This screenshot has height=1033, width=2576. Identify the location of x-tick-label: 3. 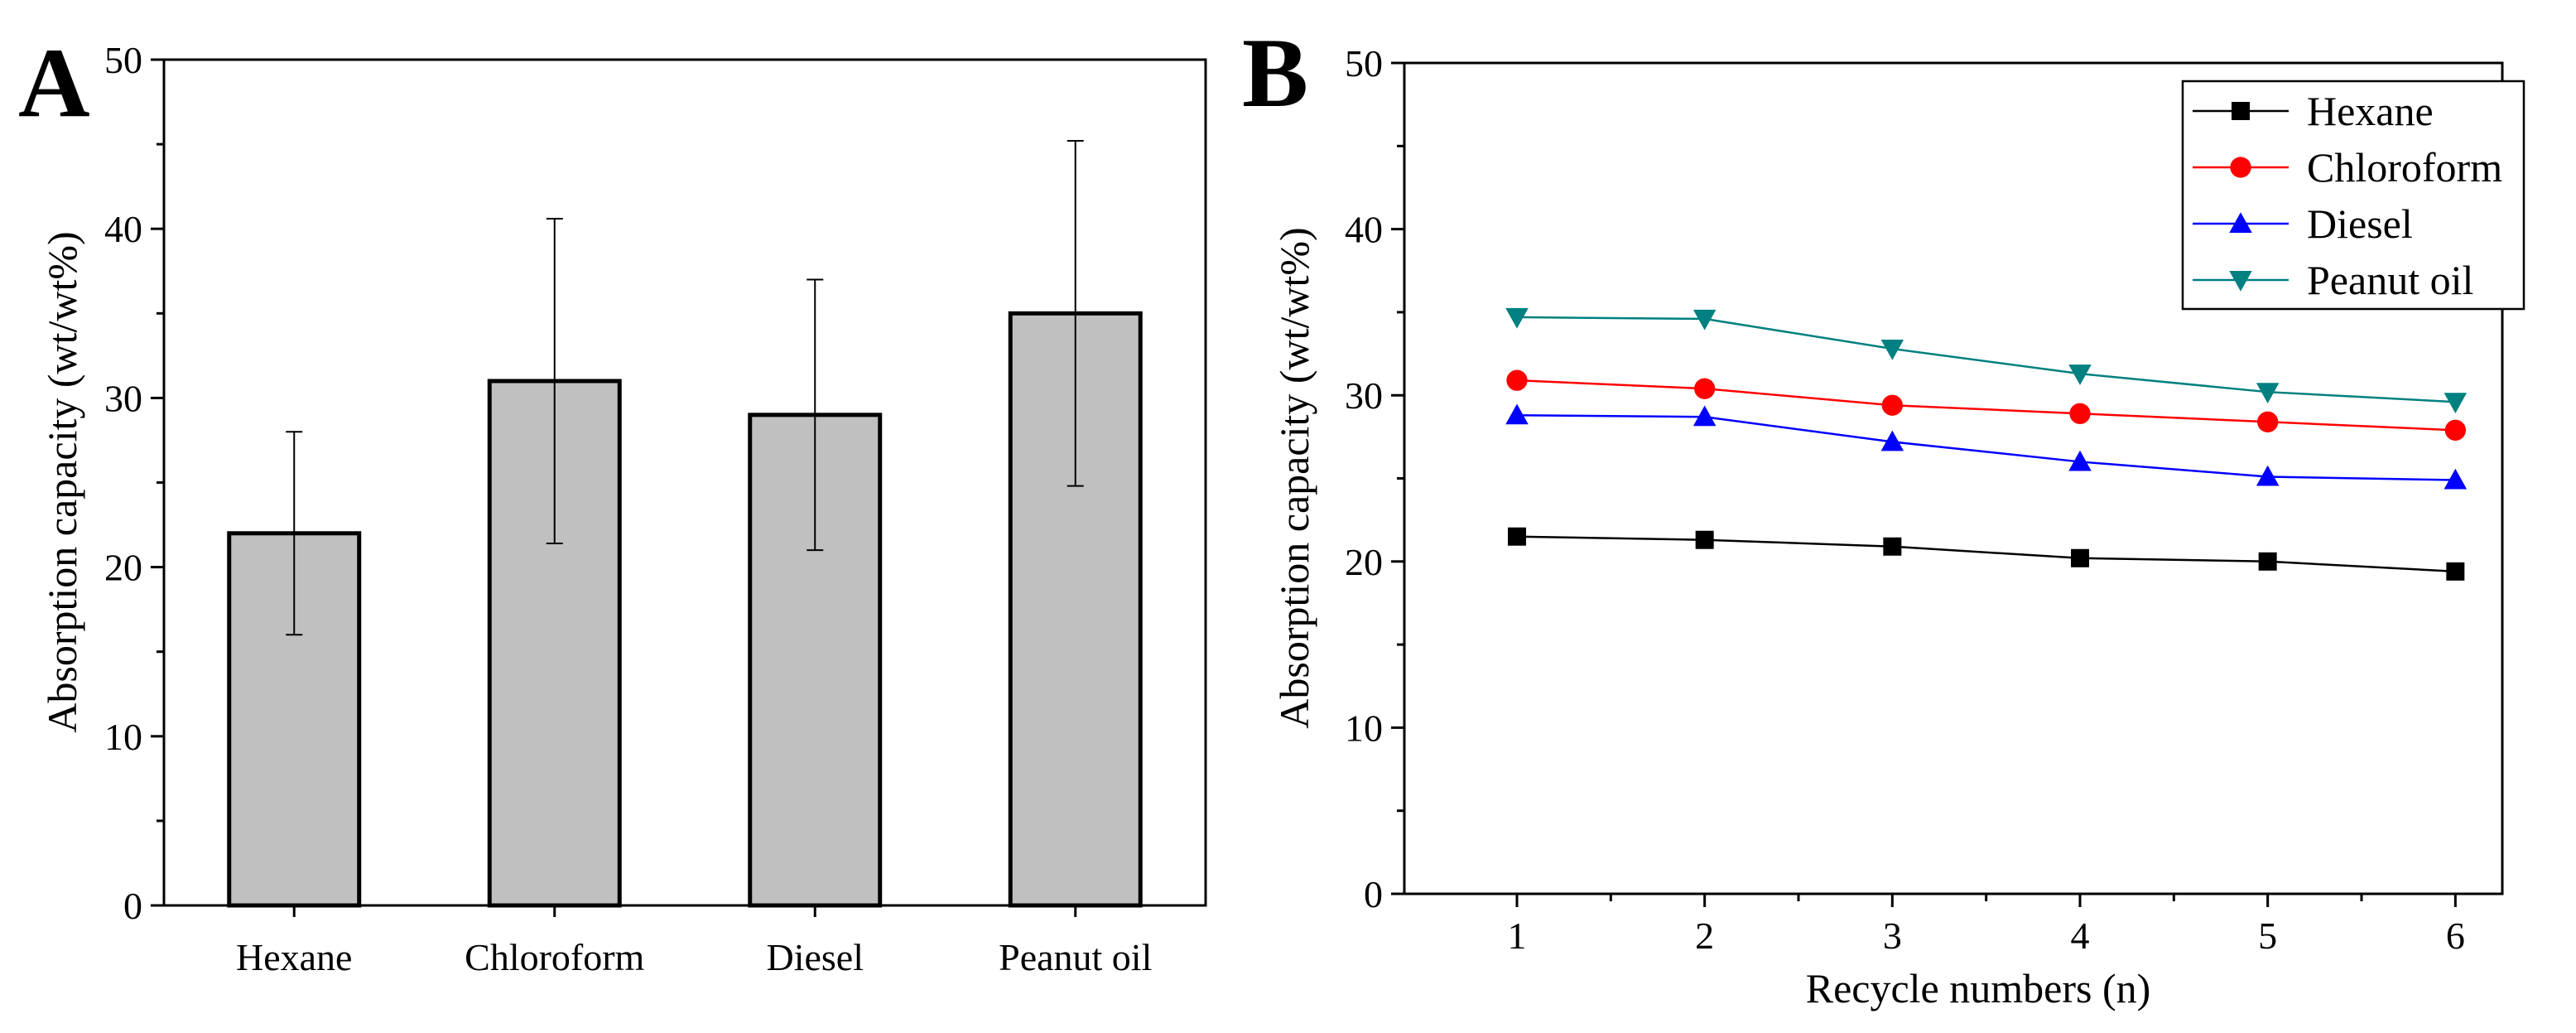
(1892, 936).